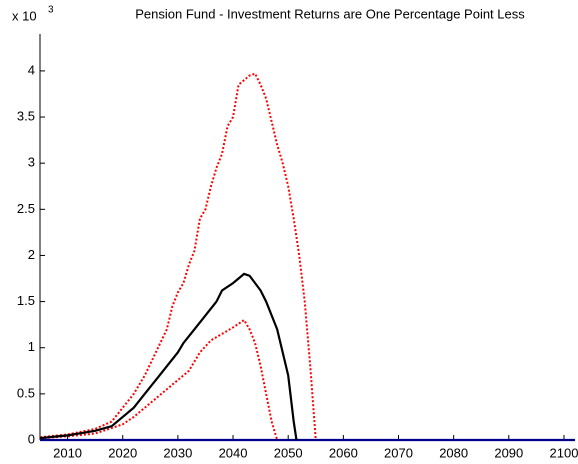  Describe the element at coordinates (398, 452) in the screenshot. I see `x-tick-label: 2070` at that location.